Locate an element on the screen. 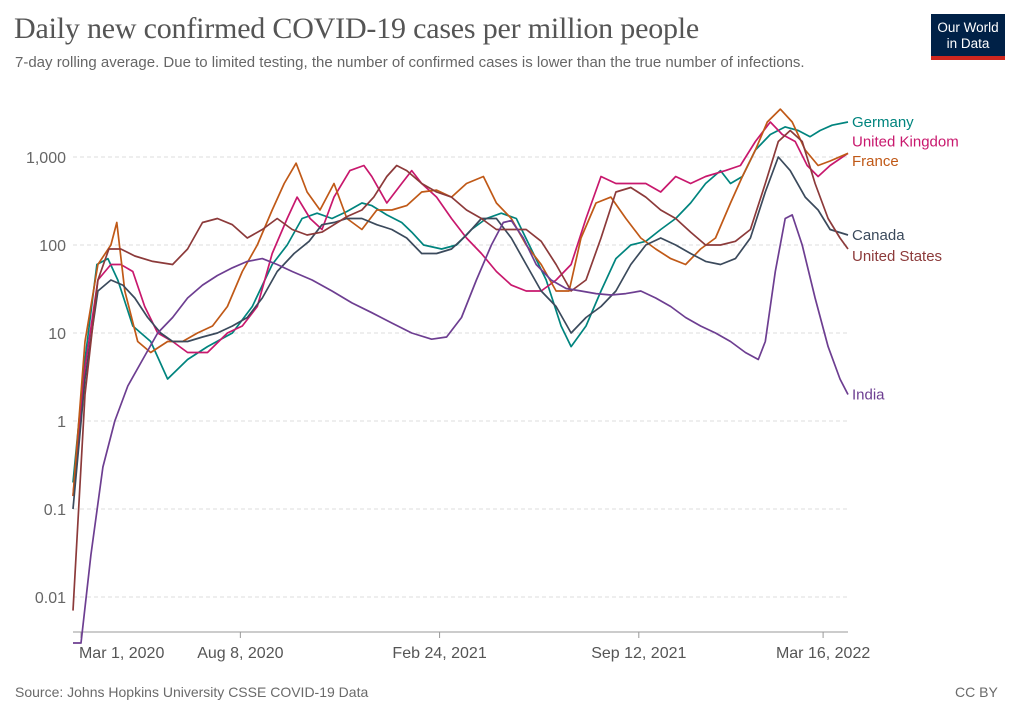 This screenshot has height=722, width=1023. owid-logo: Our World in Data is located at coordinates (968, 37).